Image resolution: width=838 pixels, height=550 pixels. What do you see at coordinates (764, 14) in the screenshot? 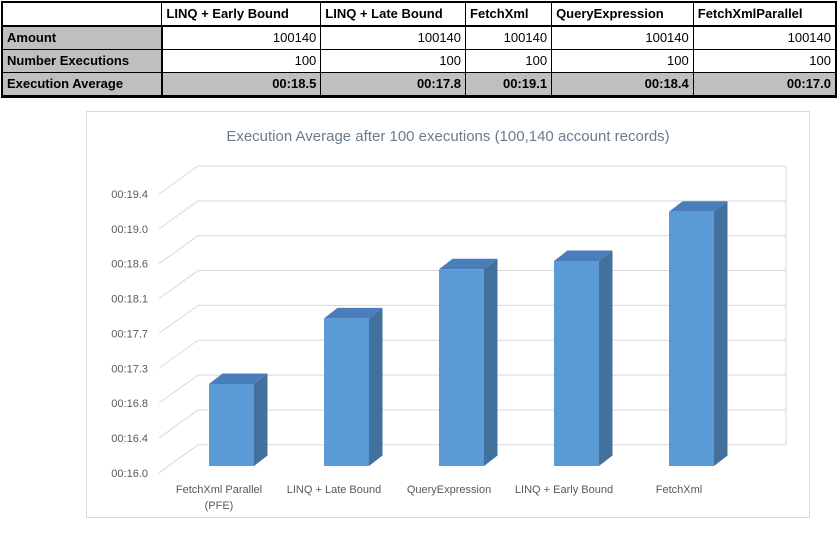
I see `header-cell-fetchxmlparallel: FetchXmlParallel` at bounding box center [764, 14].